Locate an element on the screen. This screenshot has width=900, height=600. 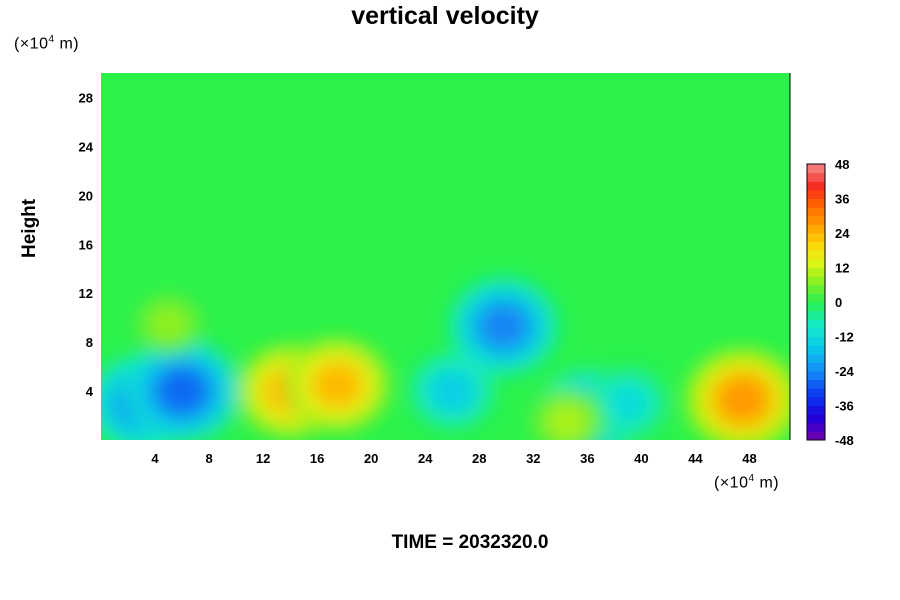
x-tick-label: 12 is located at coordinates (263, 458).